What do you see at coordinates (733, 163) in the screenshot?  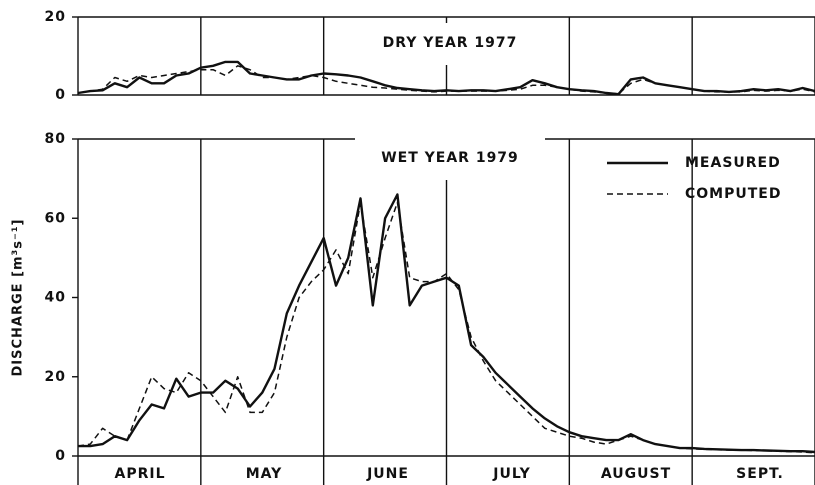 I see `legend-label: MEASURED` at bounding box center [733, 163].